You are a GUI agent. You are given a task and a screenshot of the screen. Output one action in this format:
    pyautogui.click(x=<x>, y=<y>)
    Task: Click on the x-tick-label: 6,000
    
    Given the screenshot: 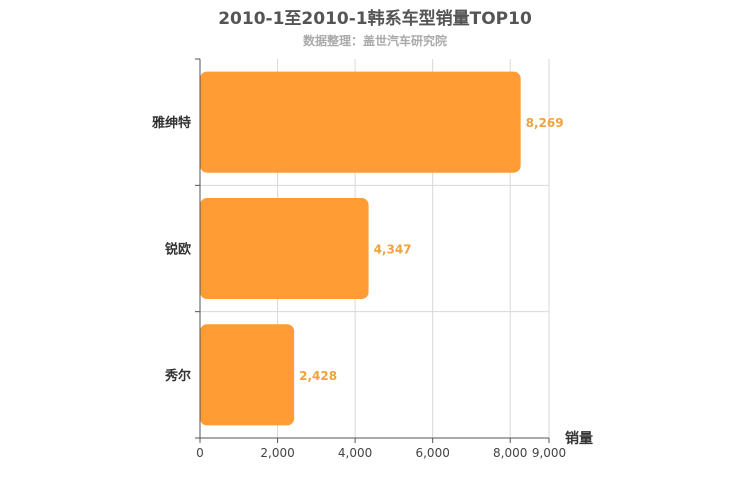 What is the action you would take?
    pyautogui.click(x=432, y=453)
    